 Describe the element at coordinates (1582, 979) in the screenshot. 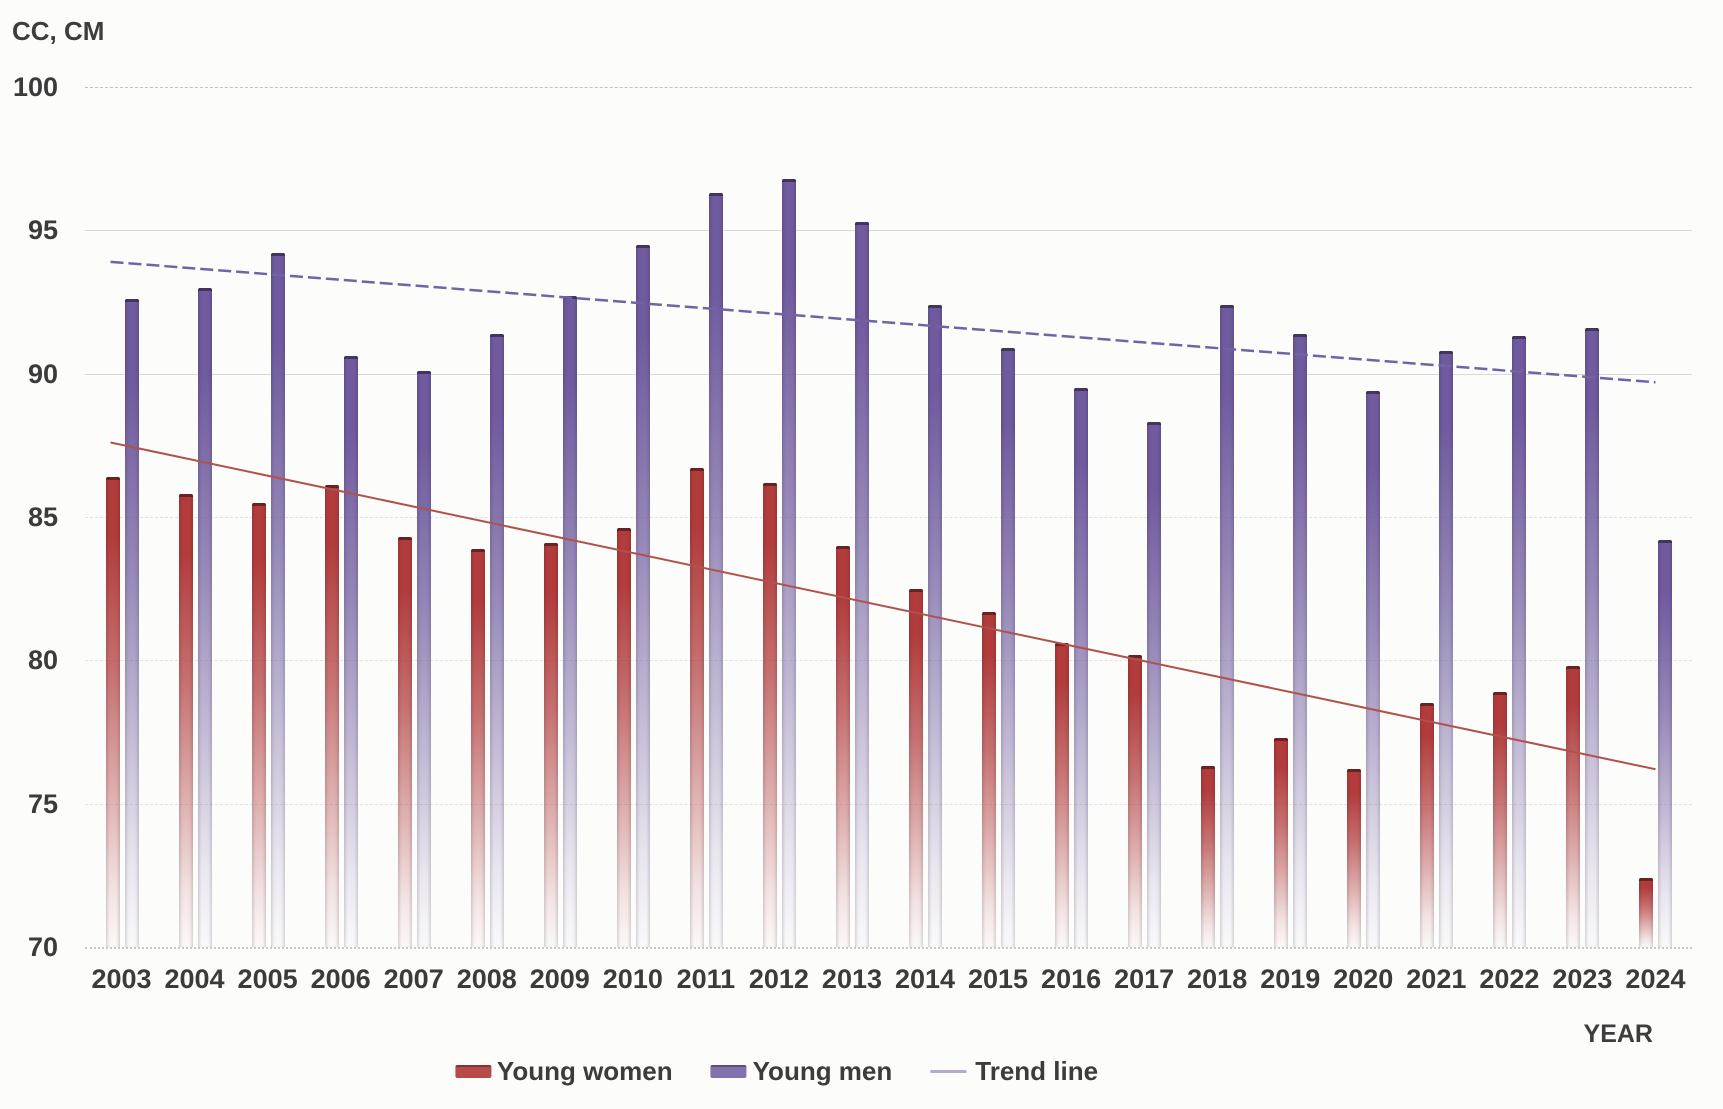

I see `x-axis-tick-label-2023: 2023` at that location.